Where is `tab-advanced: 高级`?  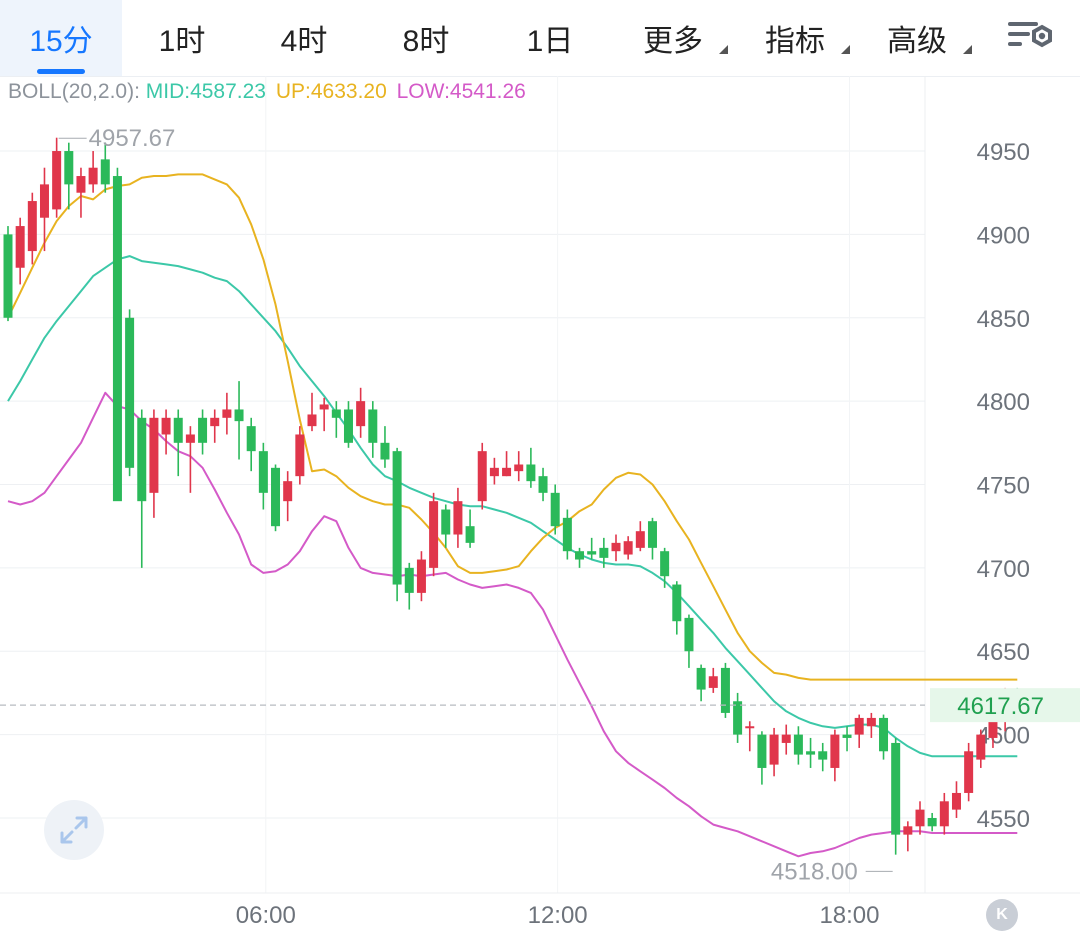 tab-advanced: 高级 is located at coordinates (917, 38).